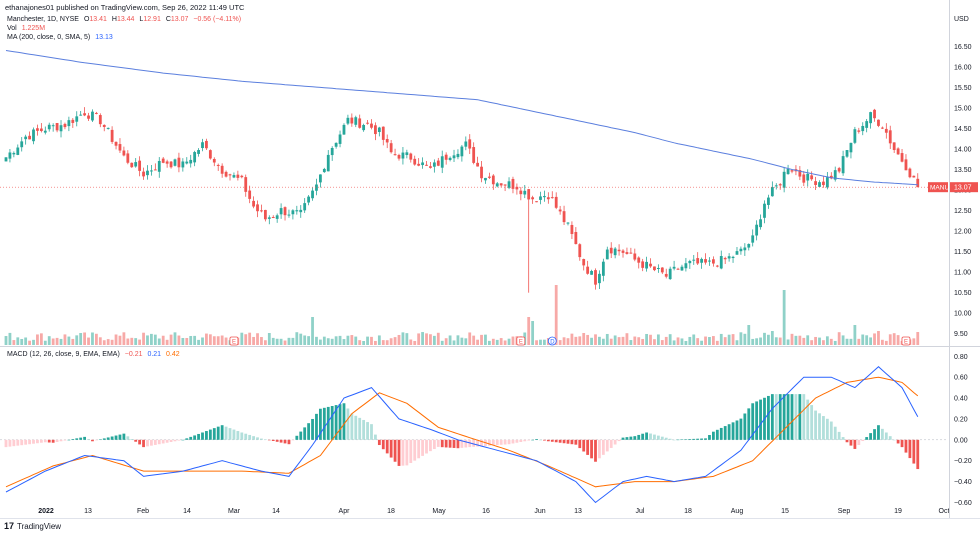 The image size is (980, 538). I want to click on tradingview-brand: 17 TradingView, so click(32, 526).